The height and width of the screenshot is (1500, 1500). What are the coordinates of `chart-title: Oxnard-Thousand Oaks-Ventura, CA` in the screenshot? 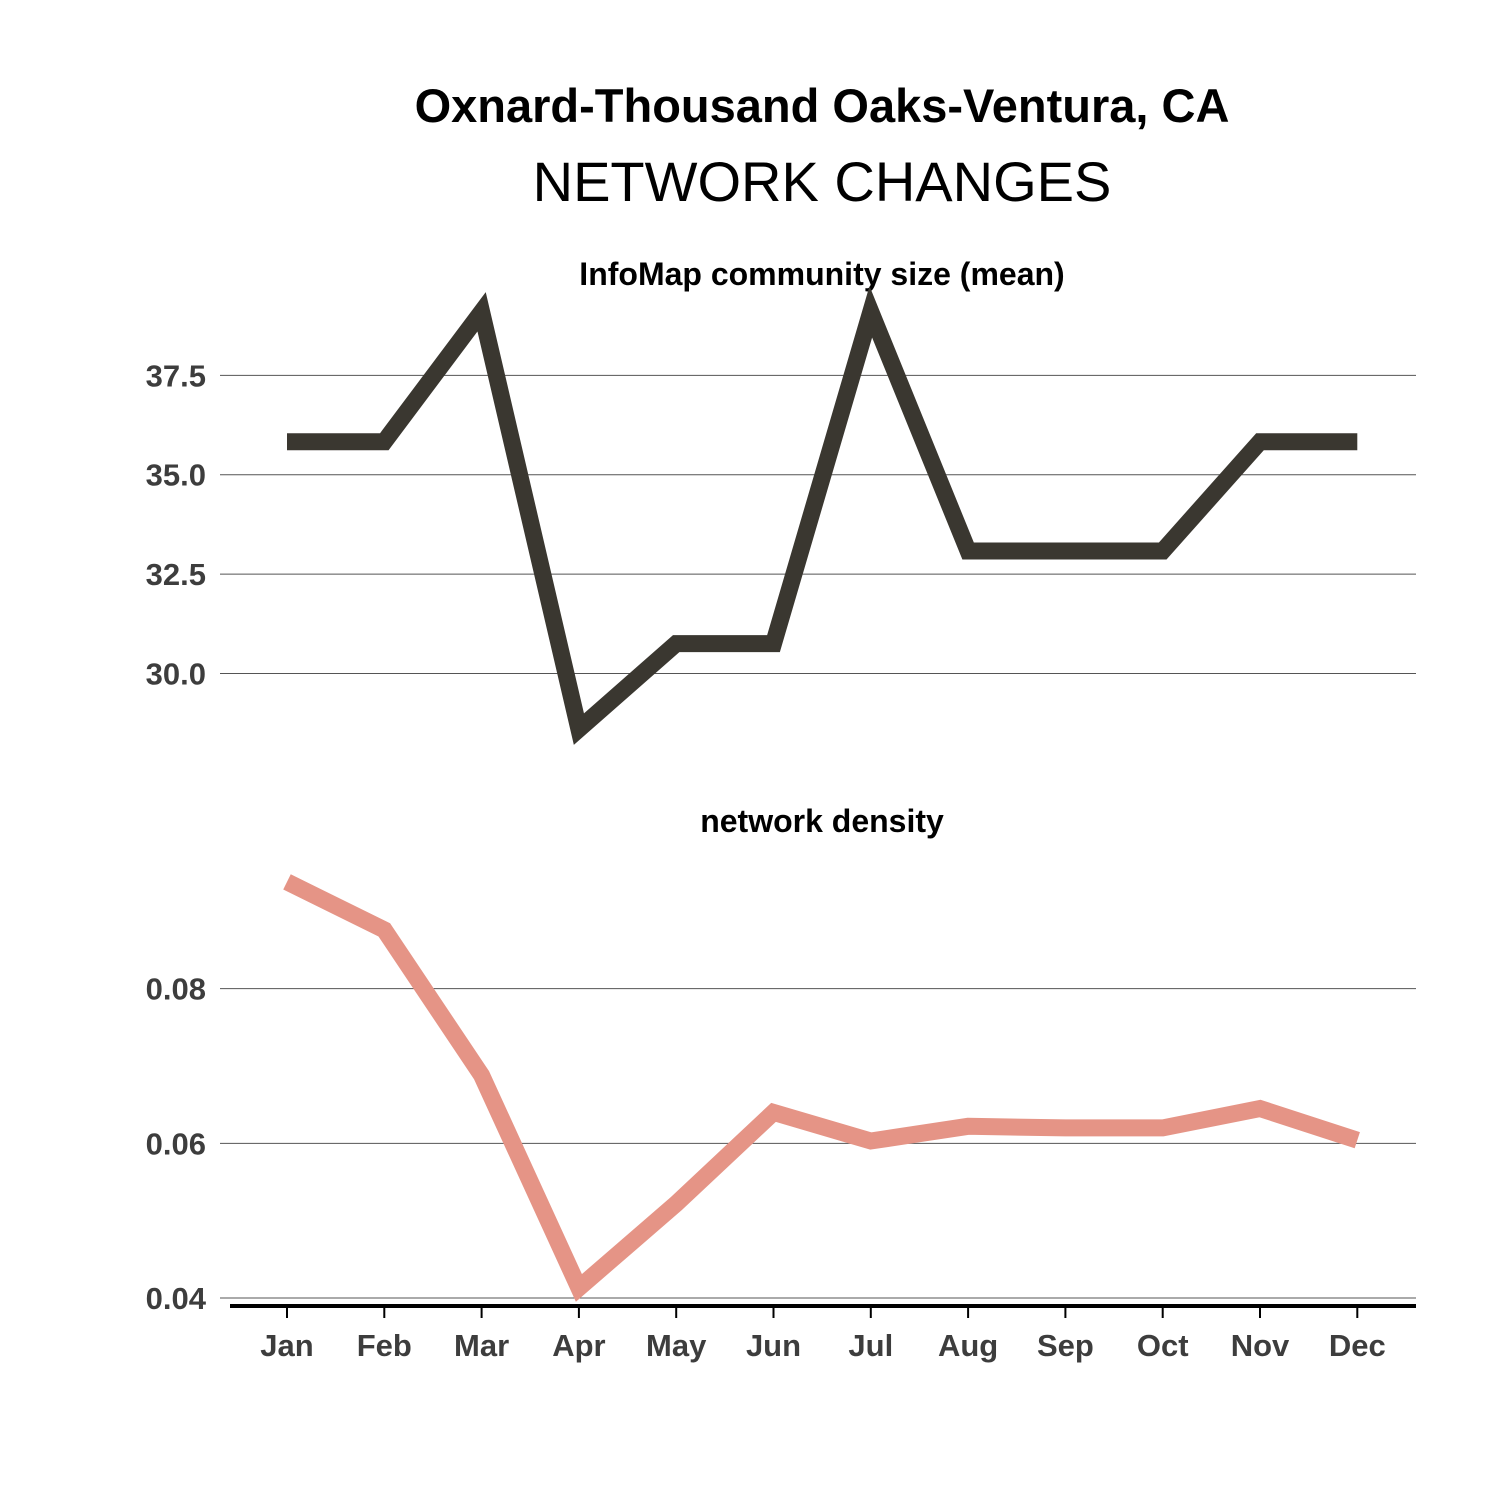 It's located at (822, 105).